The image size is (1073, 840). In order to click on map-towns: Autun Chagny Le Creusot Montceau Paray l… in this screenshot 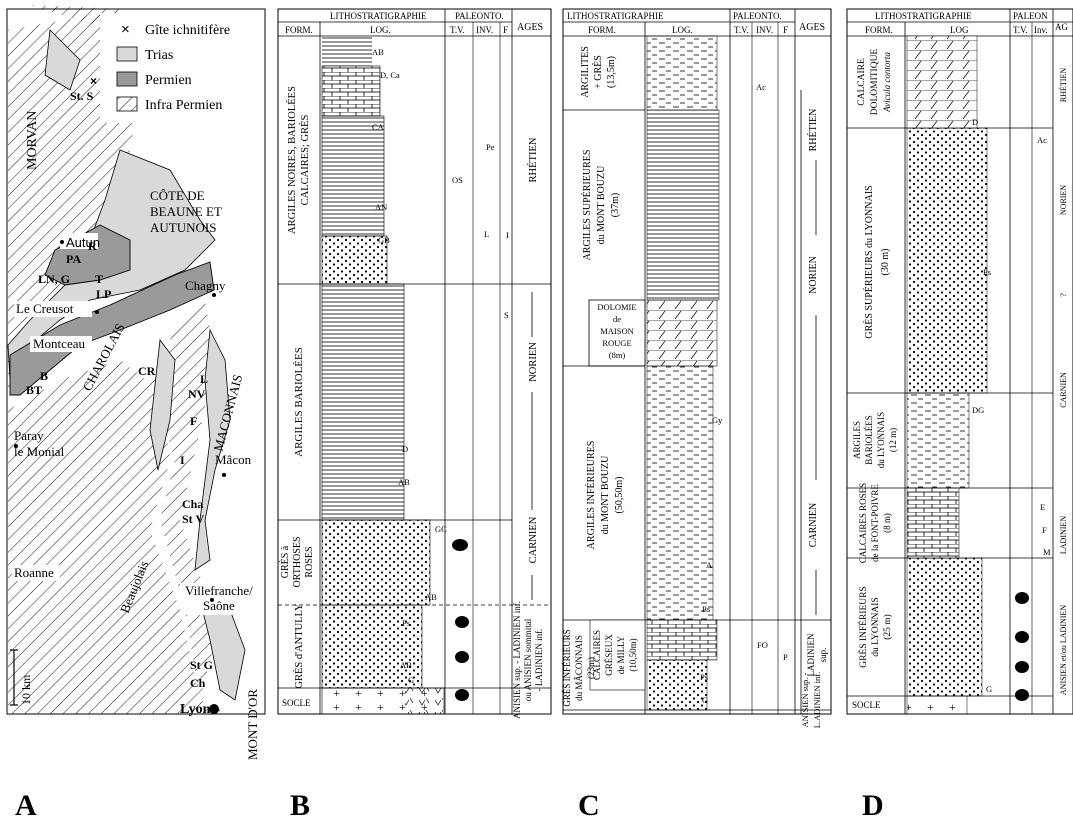, I will do `click(136, 475)`.